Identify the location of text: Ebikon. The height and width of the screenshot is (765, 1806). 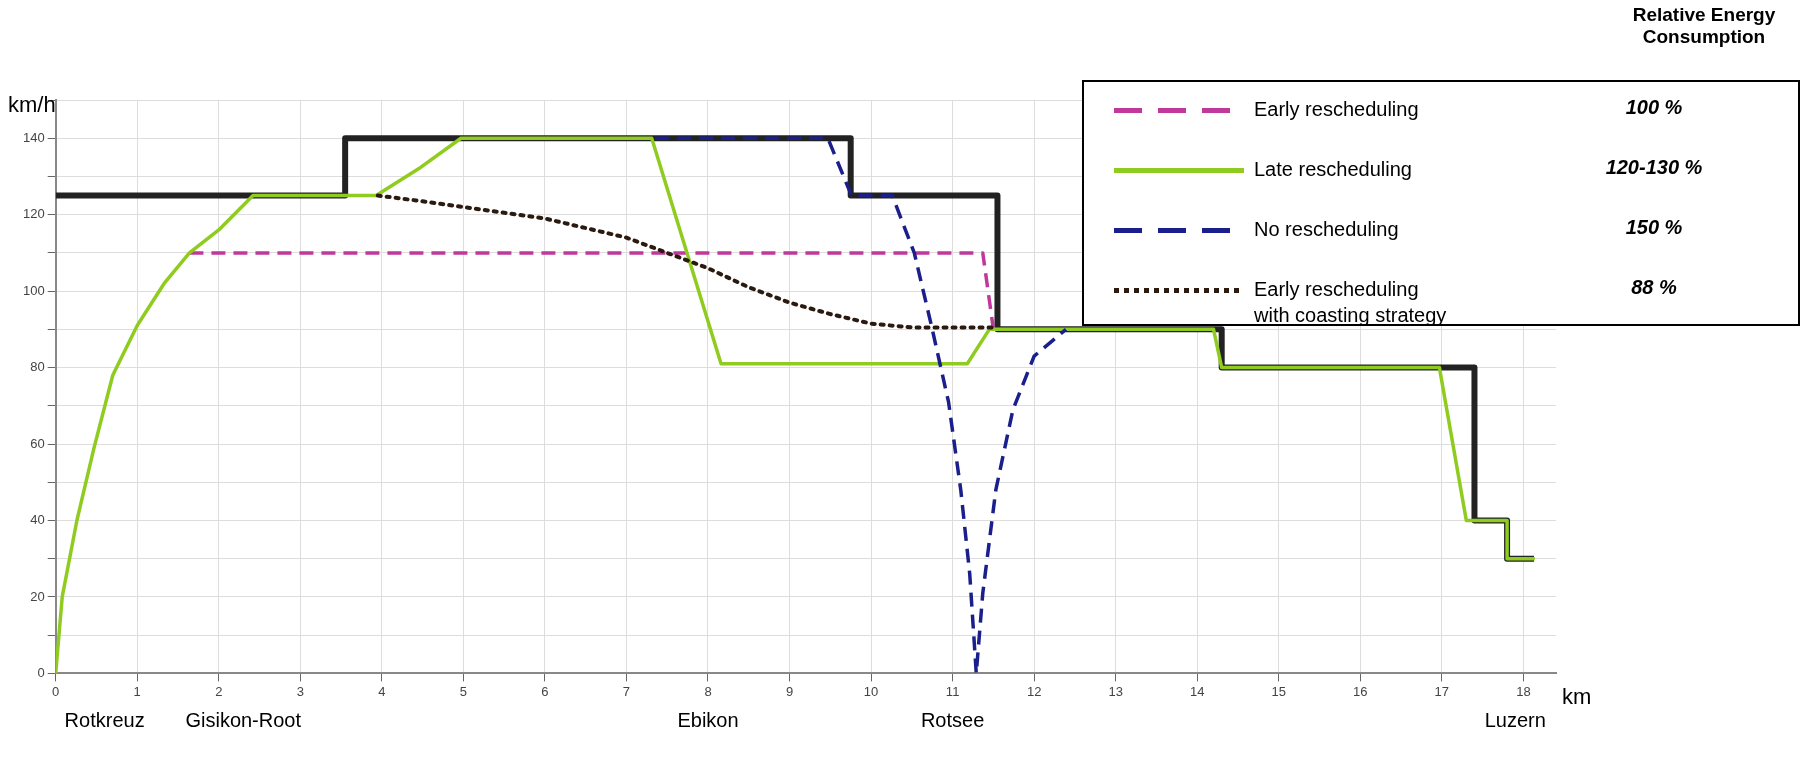
(708, 719).